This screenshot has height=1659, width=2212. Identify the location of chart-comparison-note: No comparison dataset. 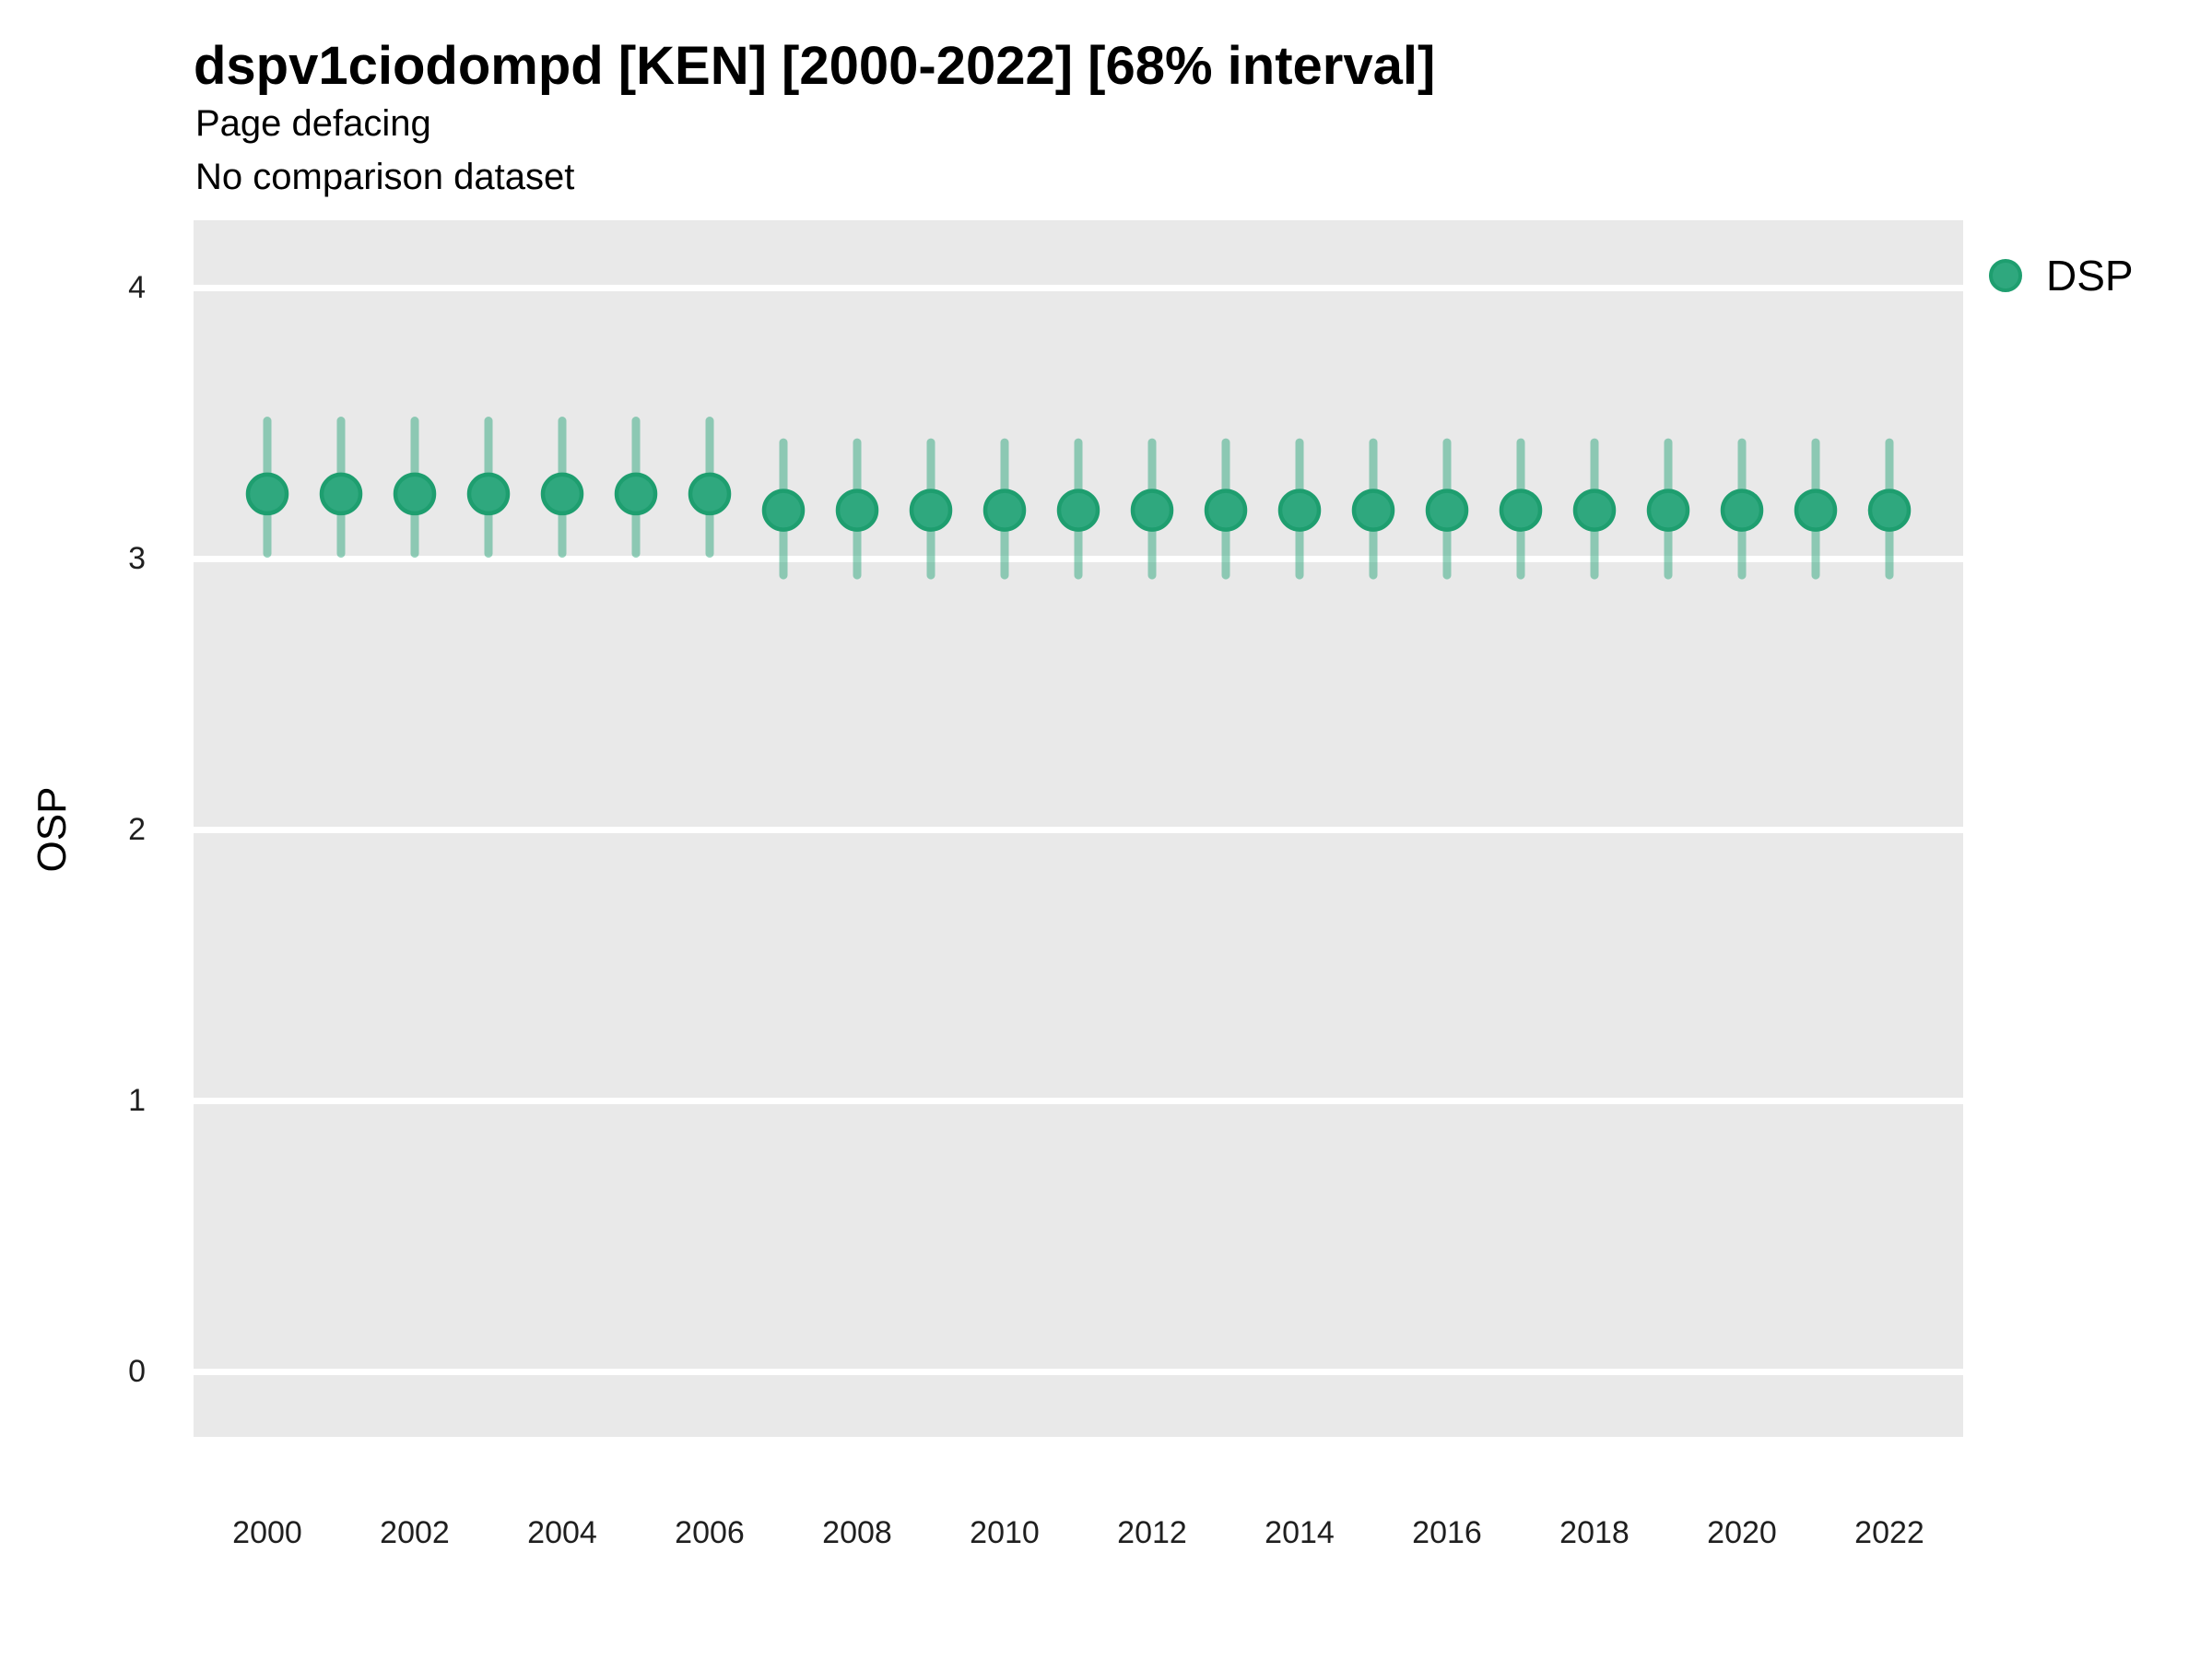
(385, 177).